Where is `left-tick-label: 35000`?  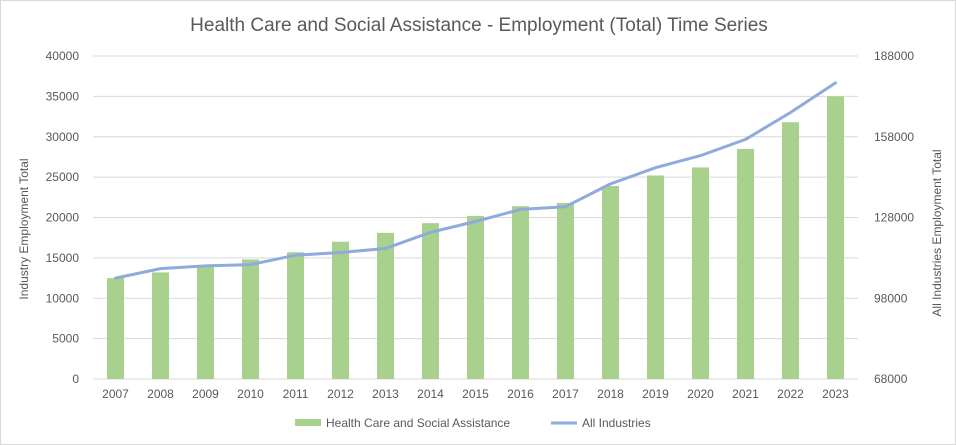
left-tick-label: 35000 is located at coordinates (63, 96).